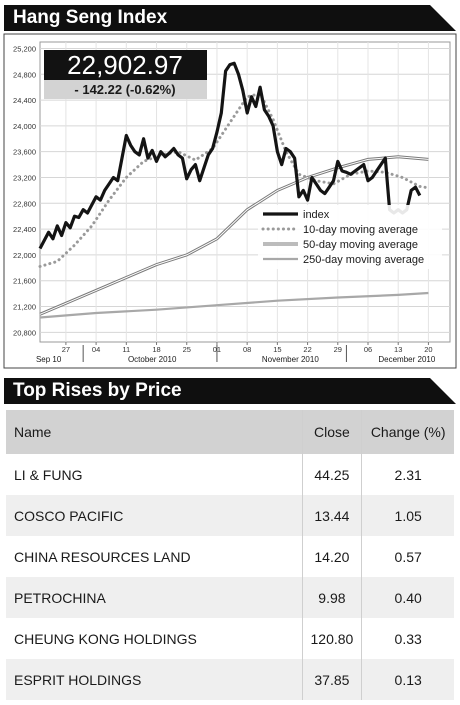  Describe the element at coordinates (360, 245) in the screenshot. I see `legend-label: 50-day moving average` at that location.